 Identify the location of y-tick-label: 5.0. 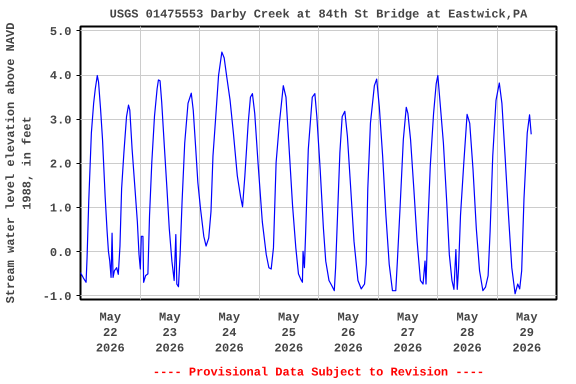
(61, 31).